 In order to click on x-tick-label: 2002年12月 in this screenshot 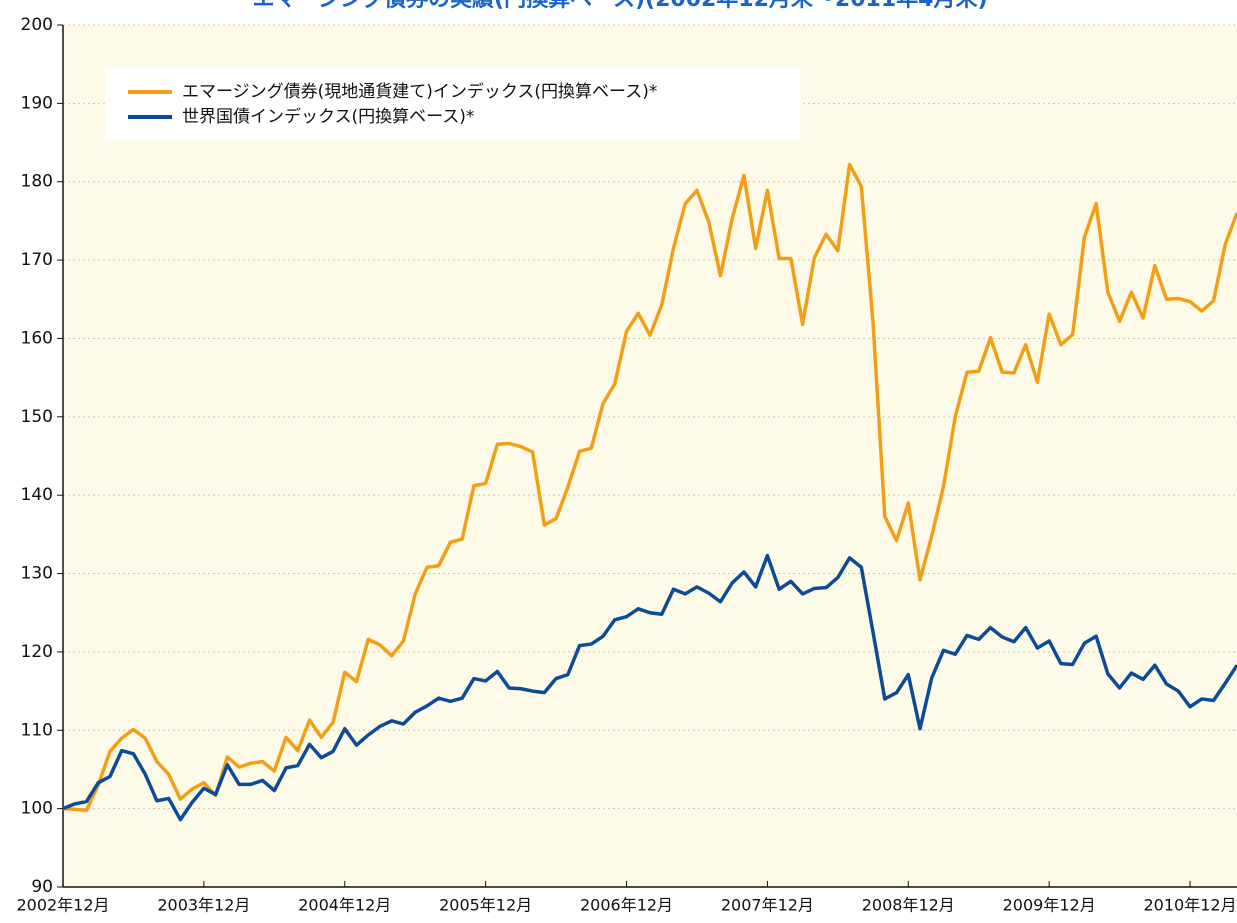, I will do `click(62, 905)`.